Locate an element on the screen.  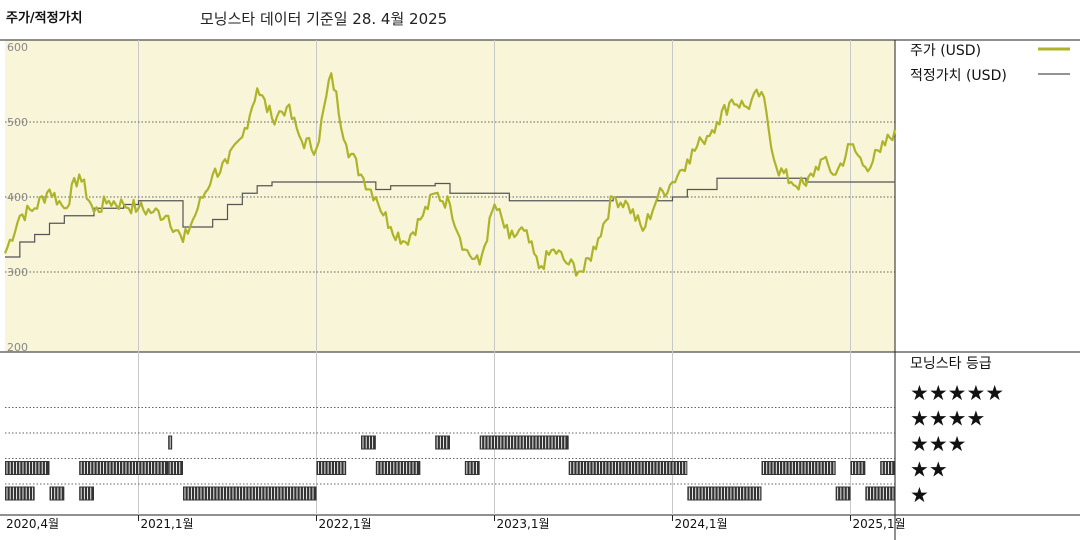
y-tick-label: 200 is located at coordinates (17, 347).